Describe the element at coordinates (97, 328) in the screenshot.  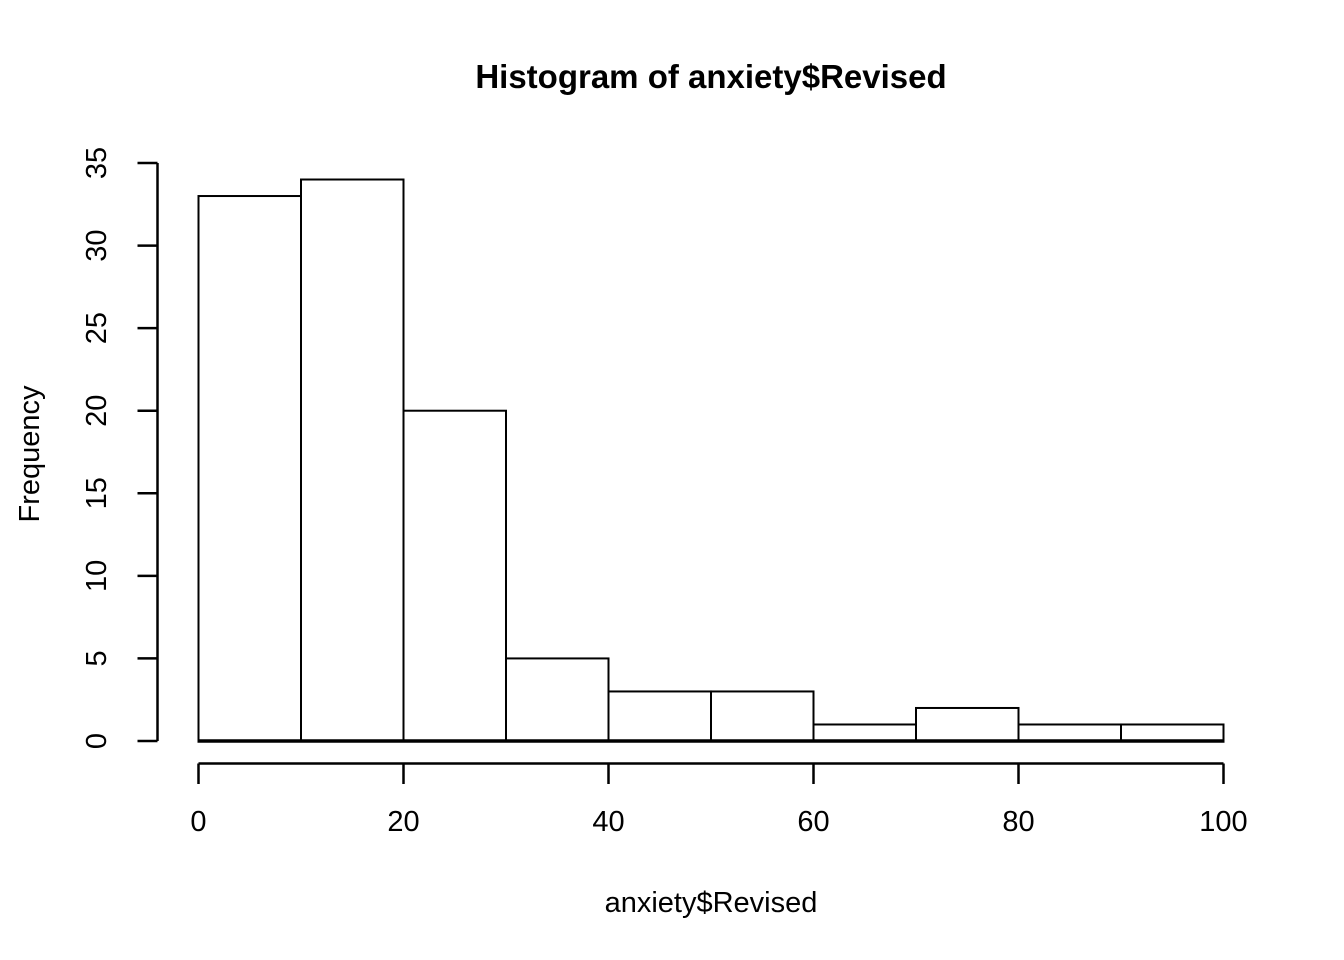
I see `y-tick-label: 25` at that location.